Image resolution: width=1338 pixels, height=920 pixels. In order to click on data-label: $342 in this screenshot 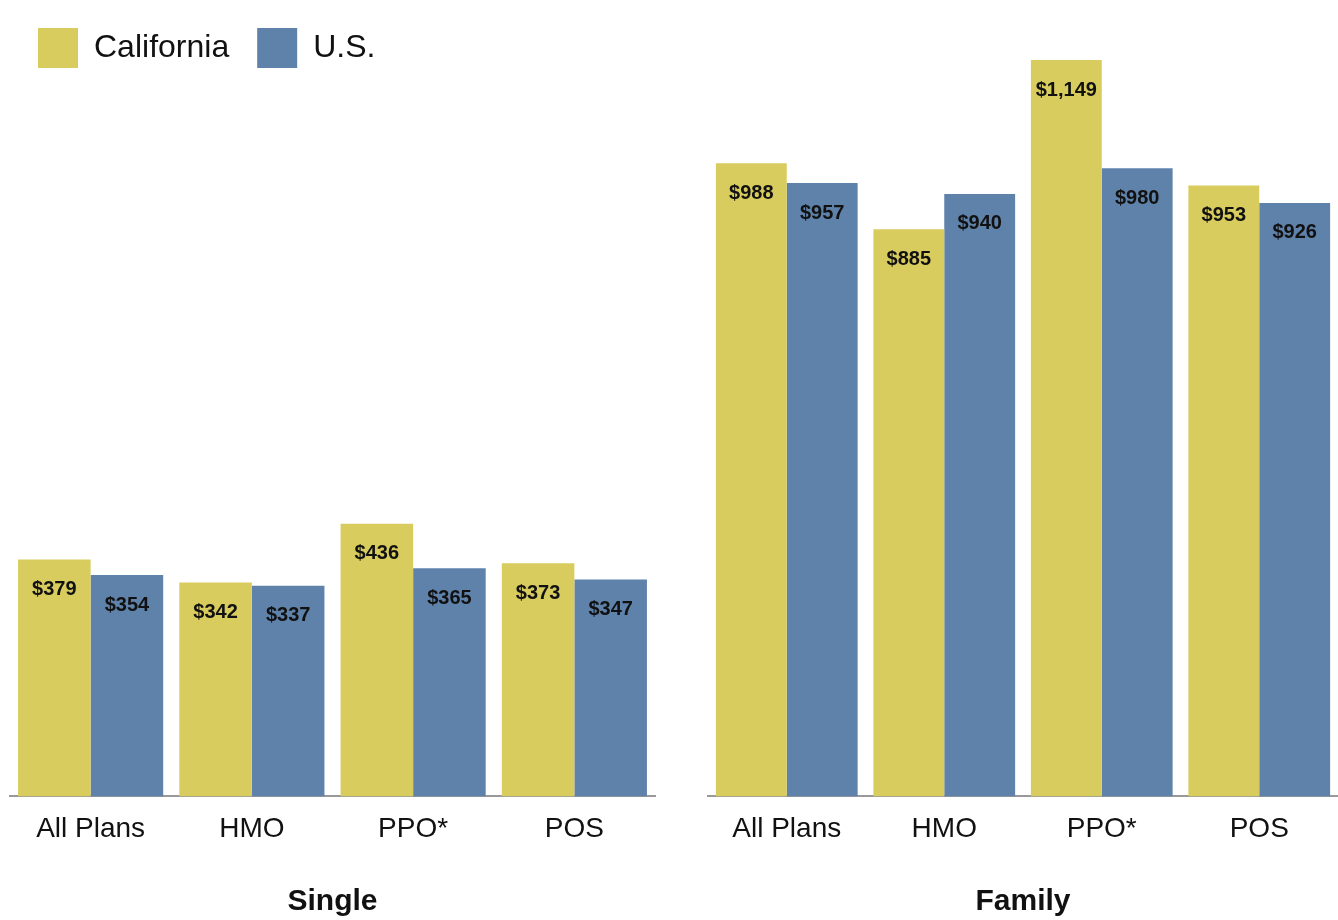, I will do `click(215, 611)`.